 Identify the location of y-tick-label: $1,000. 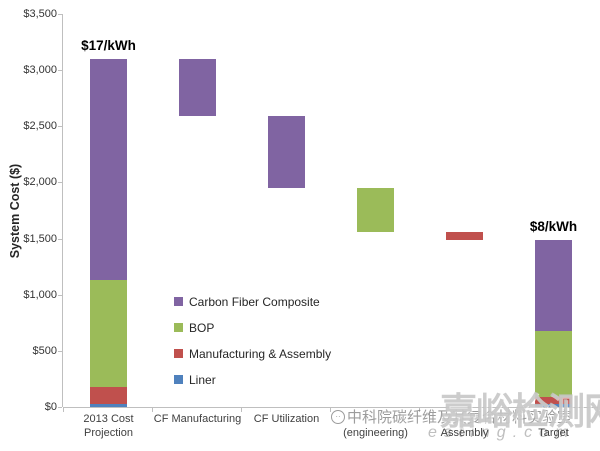
(40, 294).